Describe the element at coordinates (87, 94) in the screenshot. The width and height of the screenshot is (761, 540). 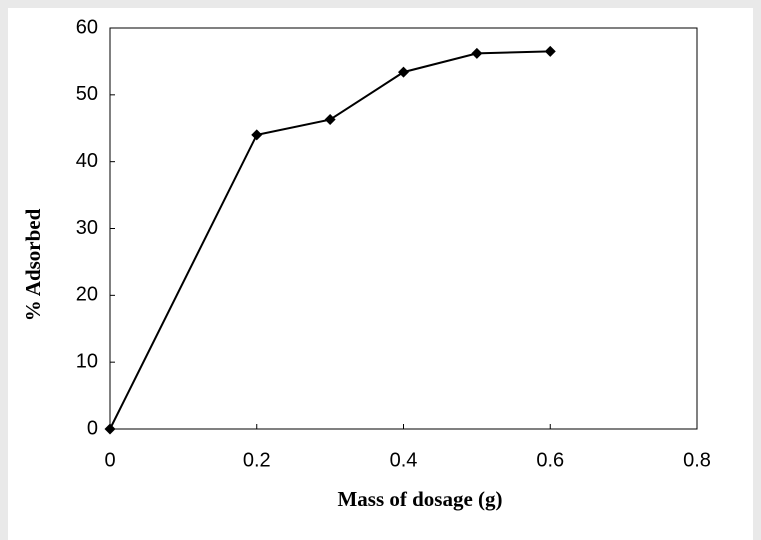
I see `y-tick-label: 50` at that location.